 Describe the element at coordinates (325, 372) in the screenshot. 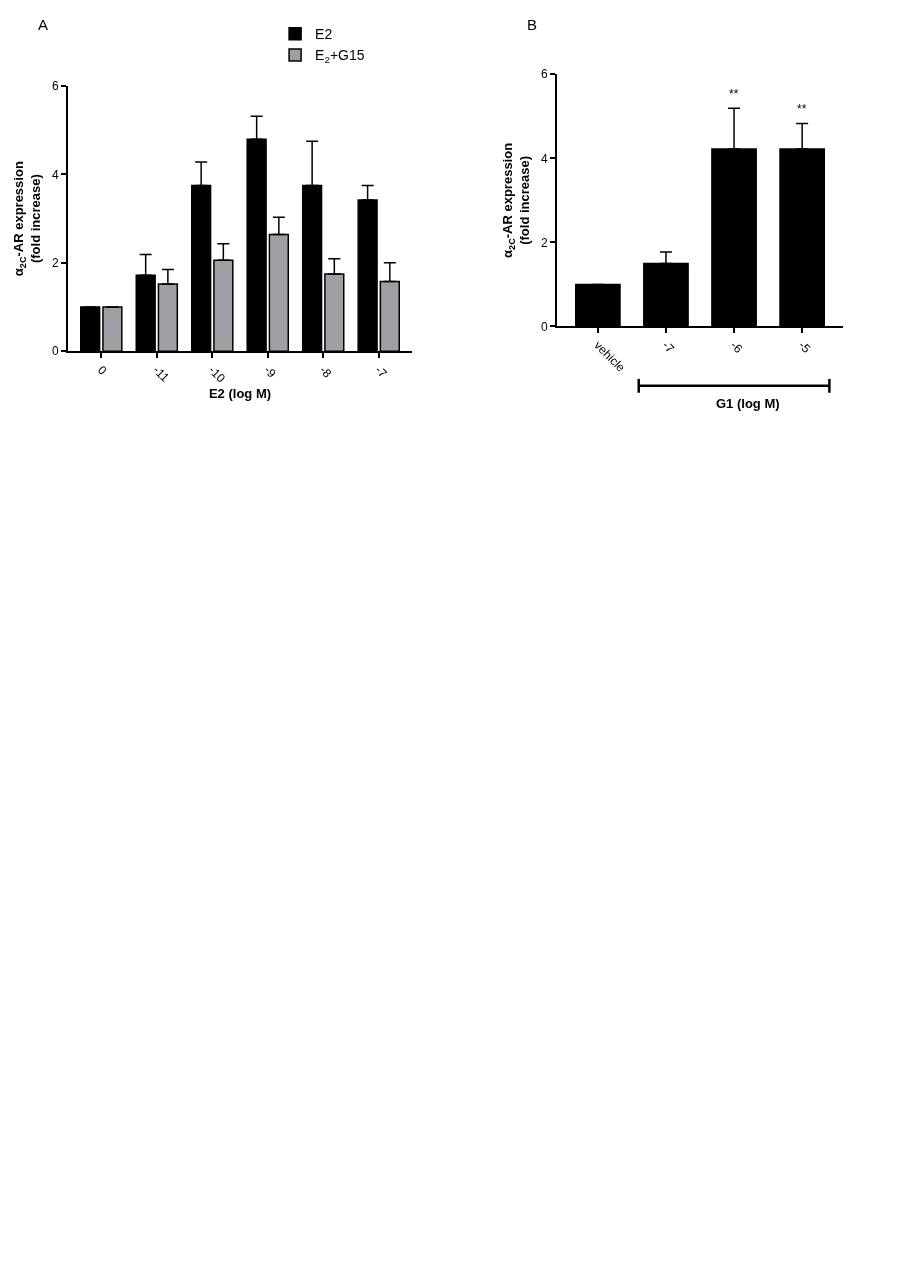

I see `x-tick-label: -8` at that location.